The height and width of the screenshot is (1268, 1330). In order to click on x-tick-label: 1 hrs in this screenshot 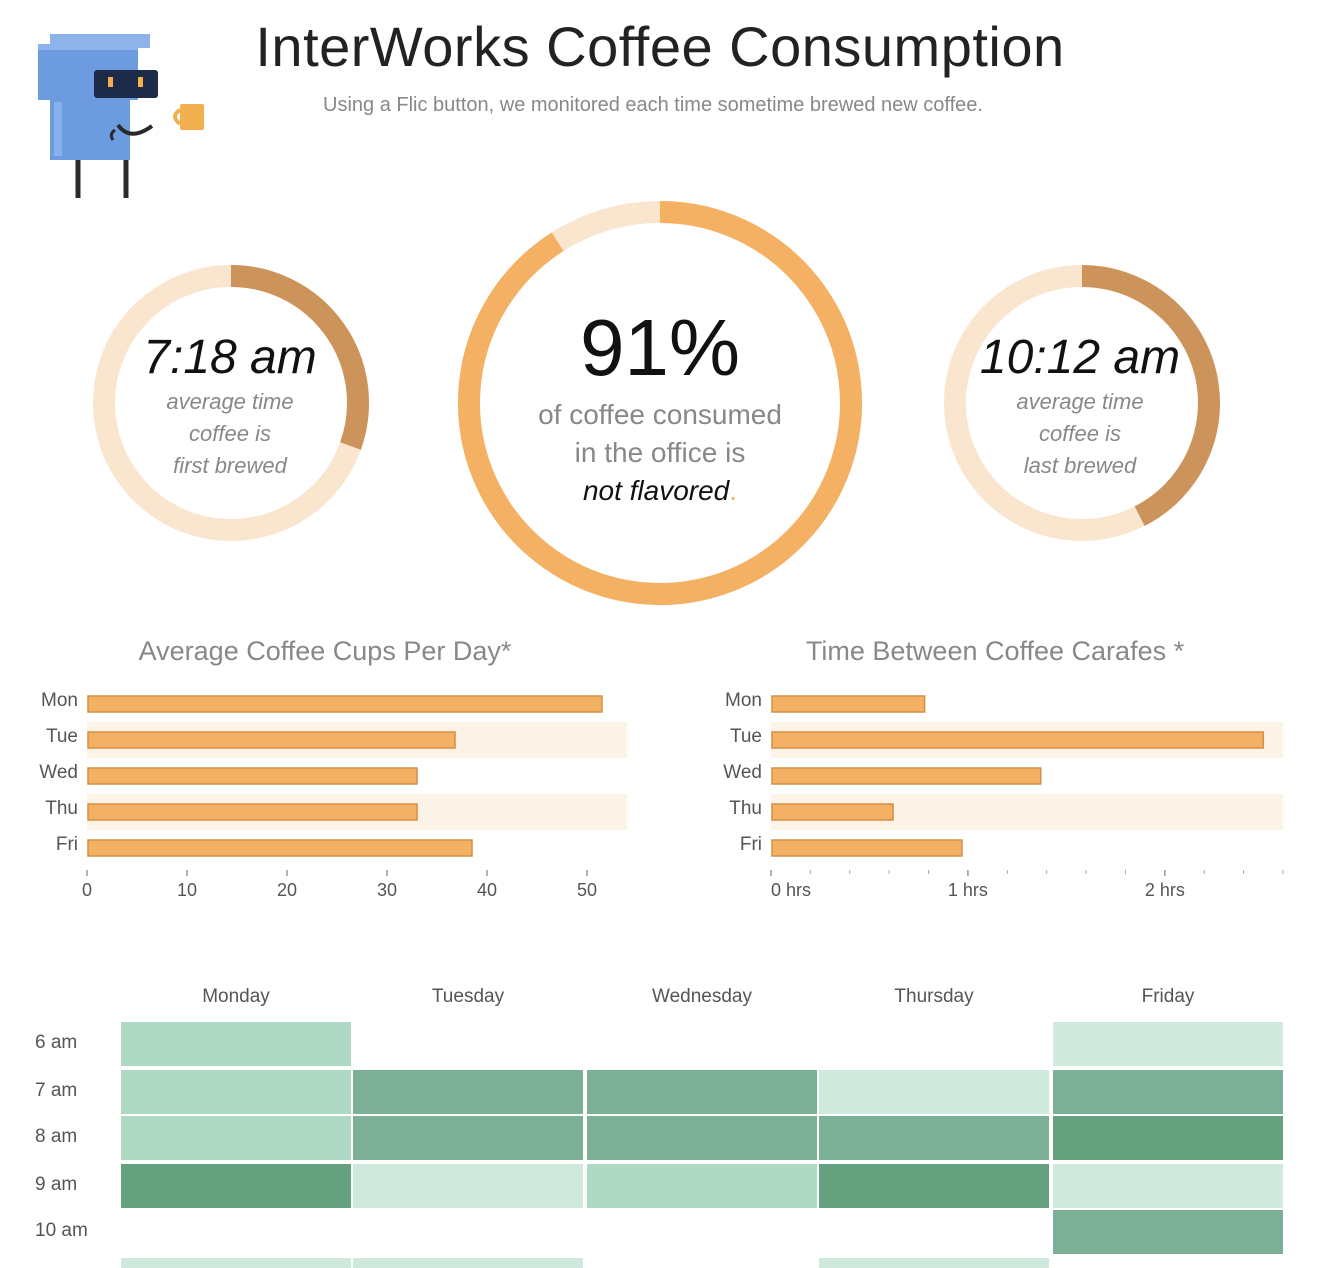, I will do `click(967, 890)`.